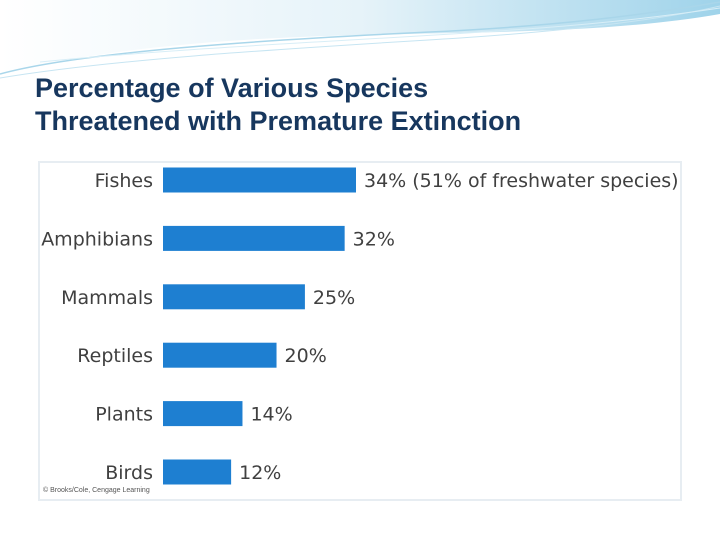 The width and height of the screenshot is (720, 540). I want to click on category-label: Plants, so click(124, 415).